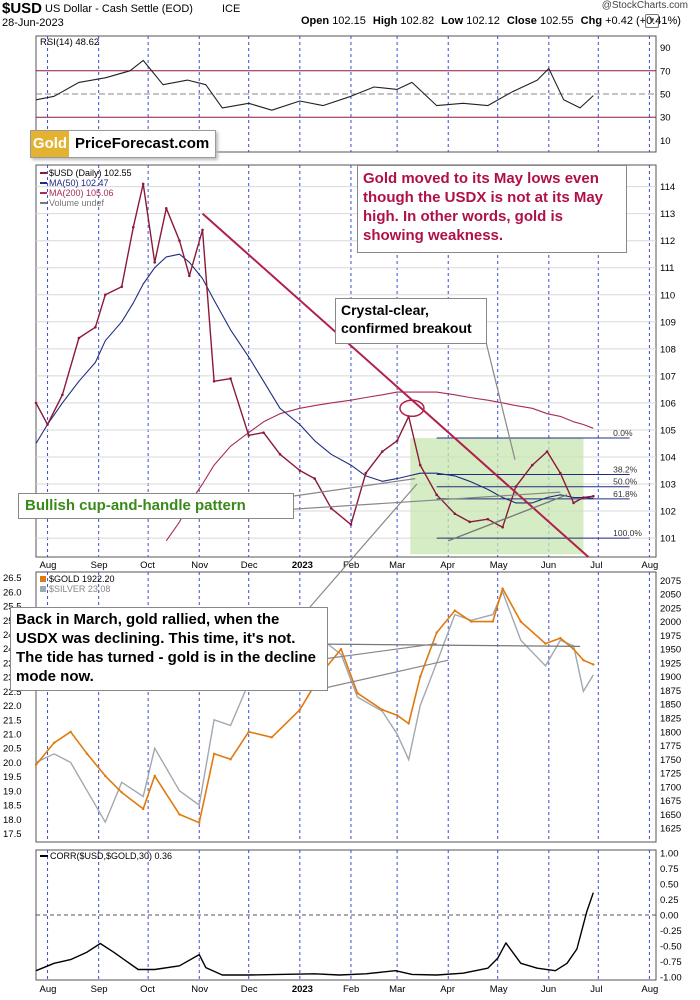 This screenshot has width=700, height=1000. What do you see at coordinates (670, 636) in the screenshot?
I see `y-tick-label: 1975` at bounding box center [670, 636].